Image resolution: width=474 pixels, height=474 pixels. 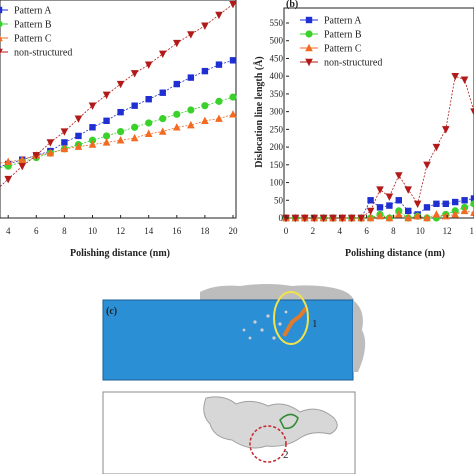 What do you see at coordinates (149, 231) in the screenshot?
I see `x-tick-label: 14` at bounding box center [149, 231].